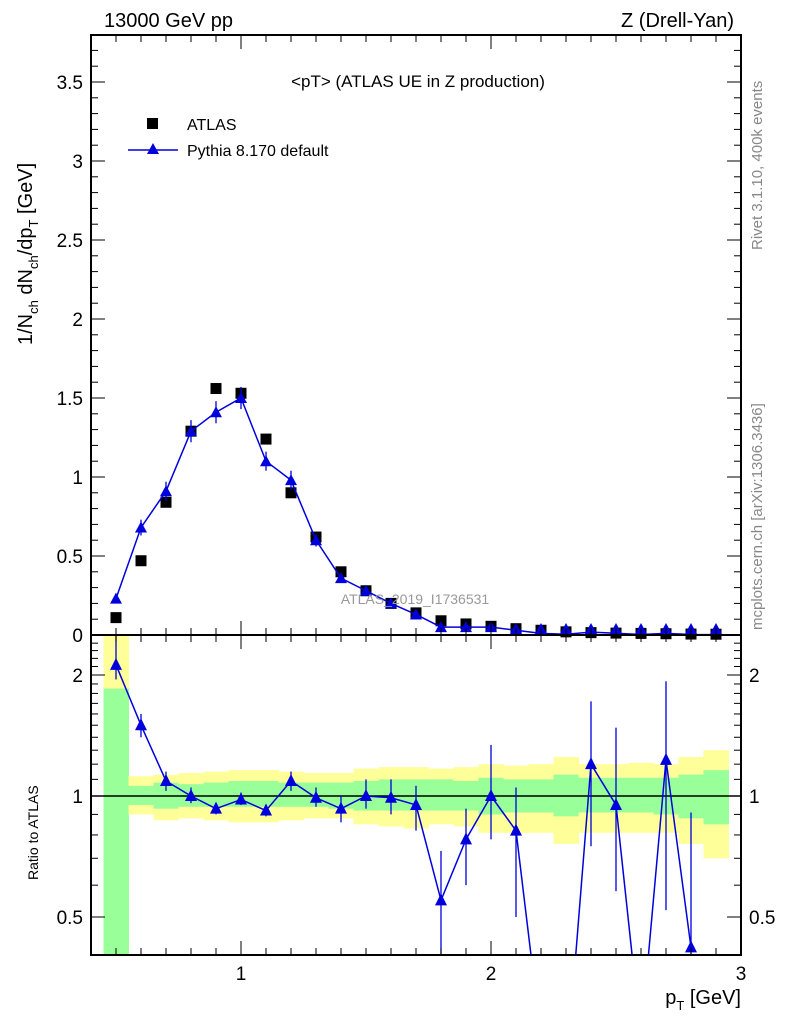  What do you see at coordinates (77, 636) in the screenshot?
I see `y-tick-label-main: 0` at bounding box center [77, 636].